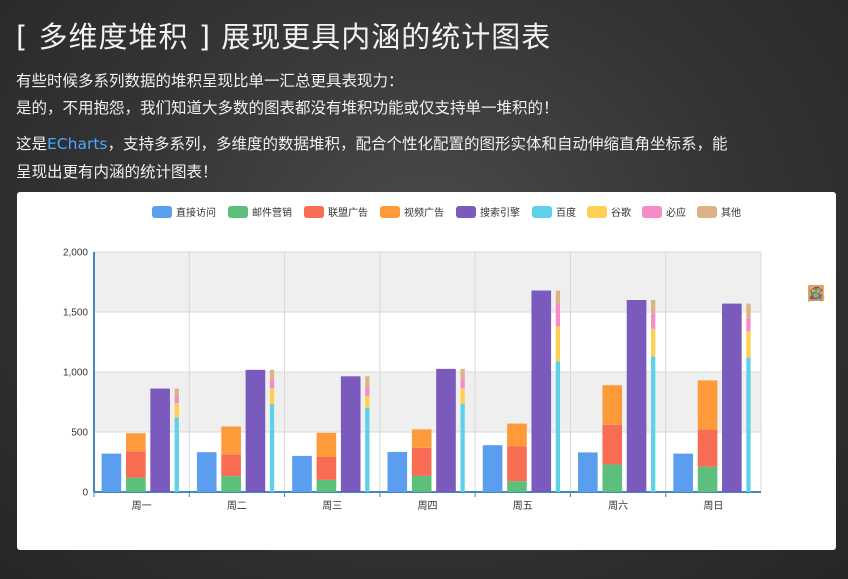 Image resolution: width=848 pixels, height=579 pixels. What do you see at coordinates (196, 212) in the screenshot?
I see `legend-label: 直接访问` at bounding box center [196, 212].